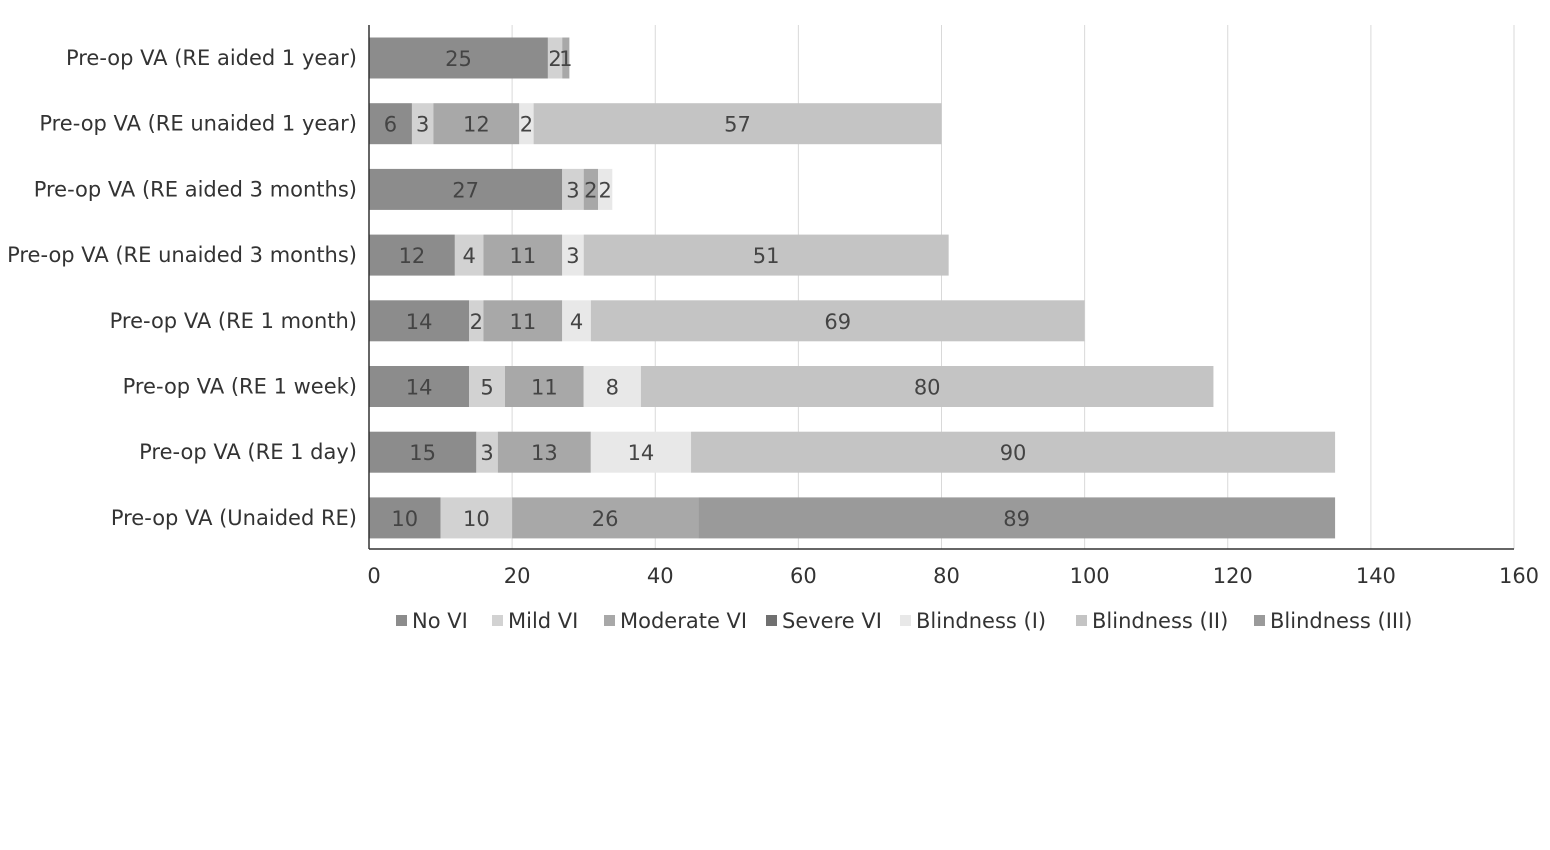 The height and width of the screenshot is (850, 1550). What do you see at coordinates (440, 621) in the screenshot?
I see `legend-label: No VI` at bounding box center [440, 621].